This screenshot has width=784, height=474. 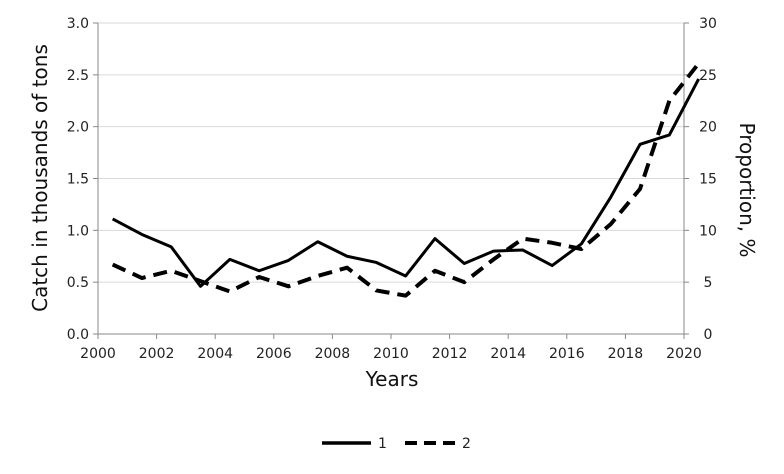 I want to click on y-axis-left-title: Catch in thousands of tons, so click(x=40, y=178).